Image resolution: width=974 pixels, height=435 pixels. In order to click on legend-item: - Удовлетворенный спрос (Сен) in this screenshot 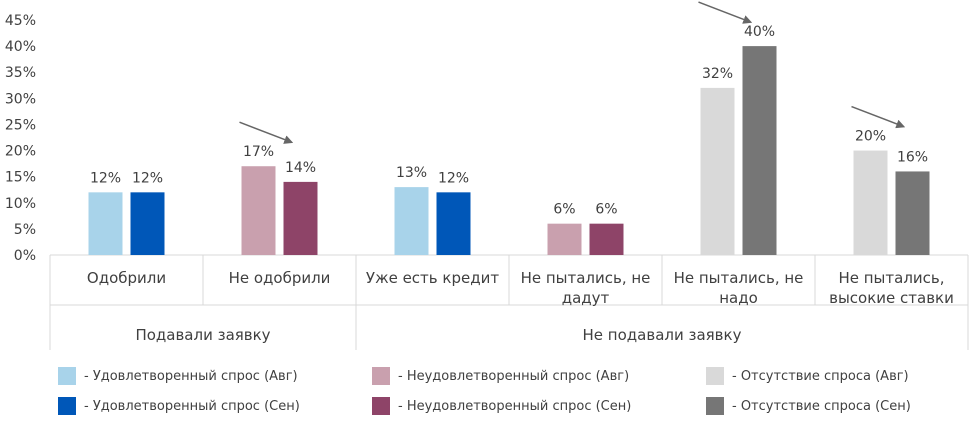, I will do `click(179, 406)`.